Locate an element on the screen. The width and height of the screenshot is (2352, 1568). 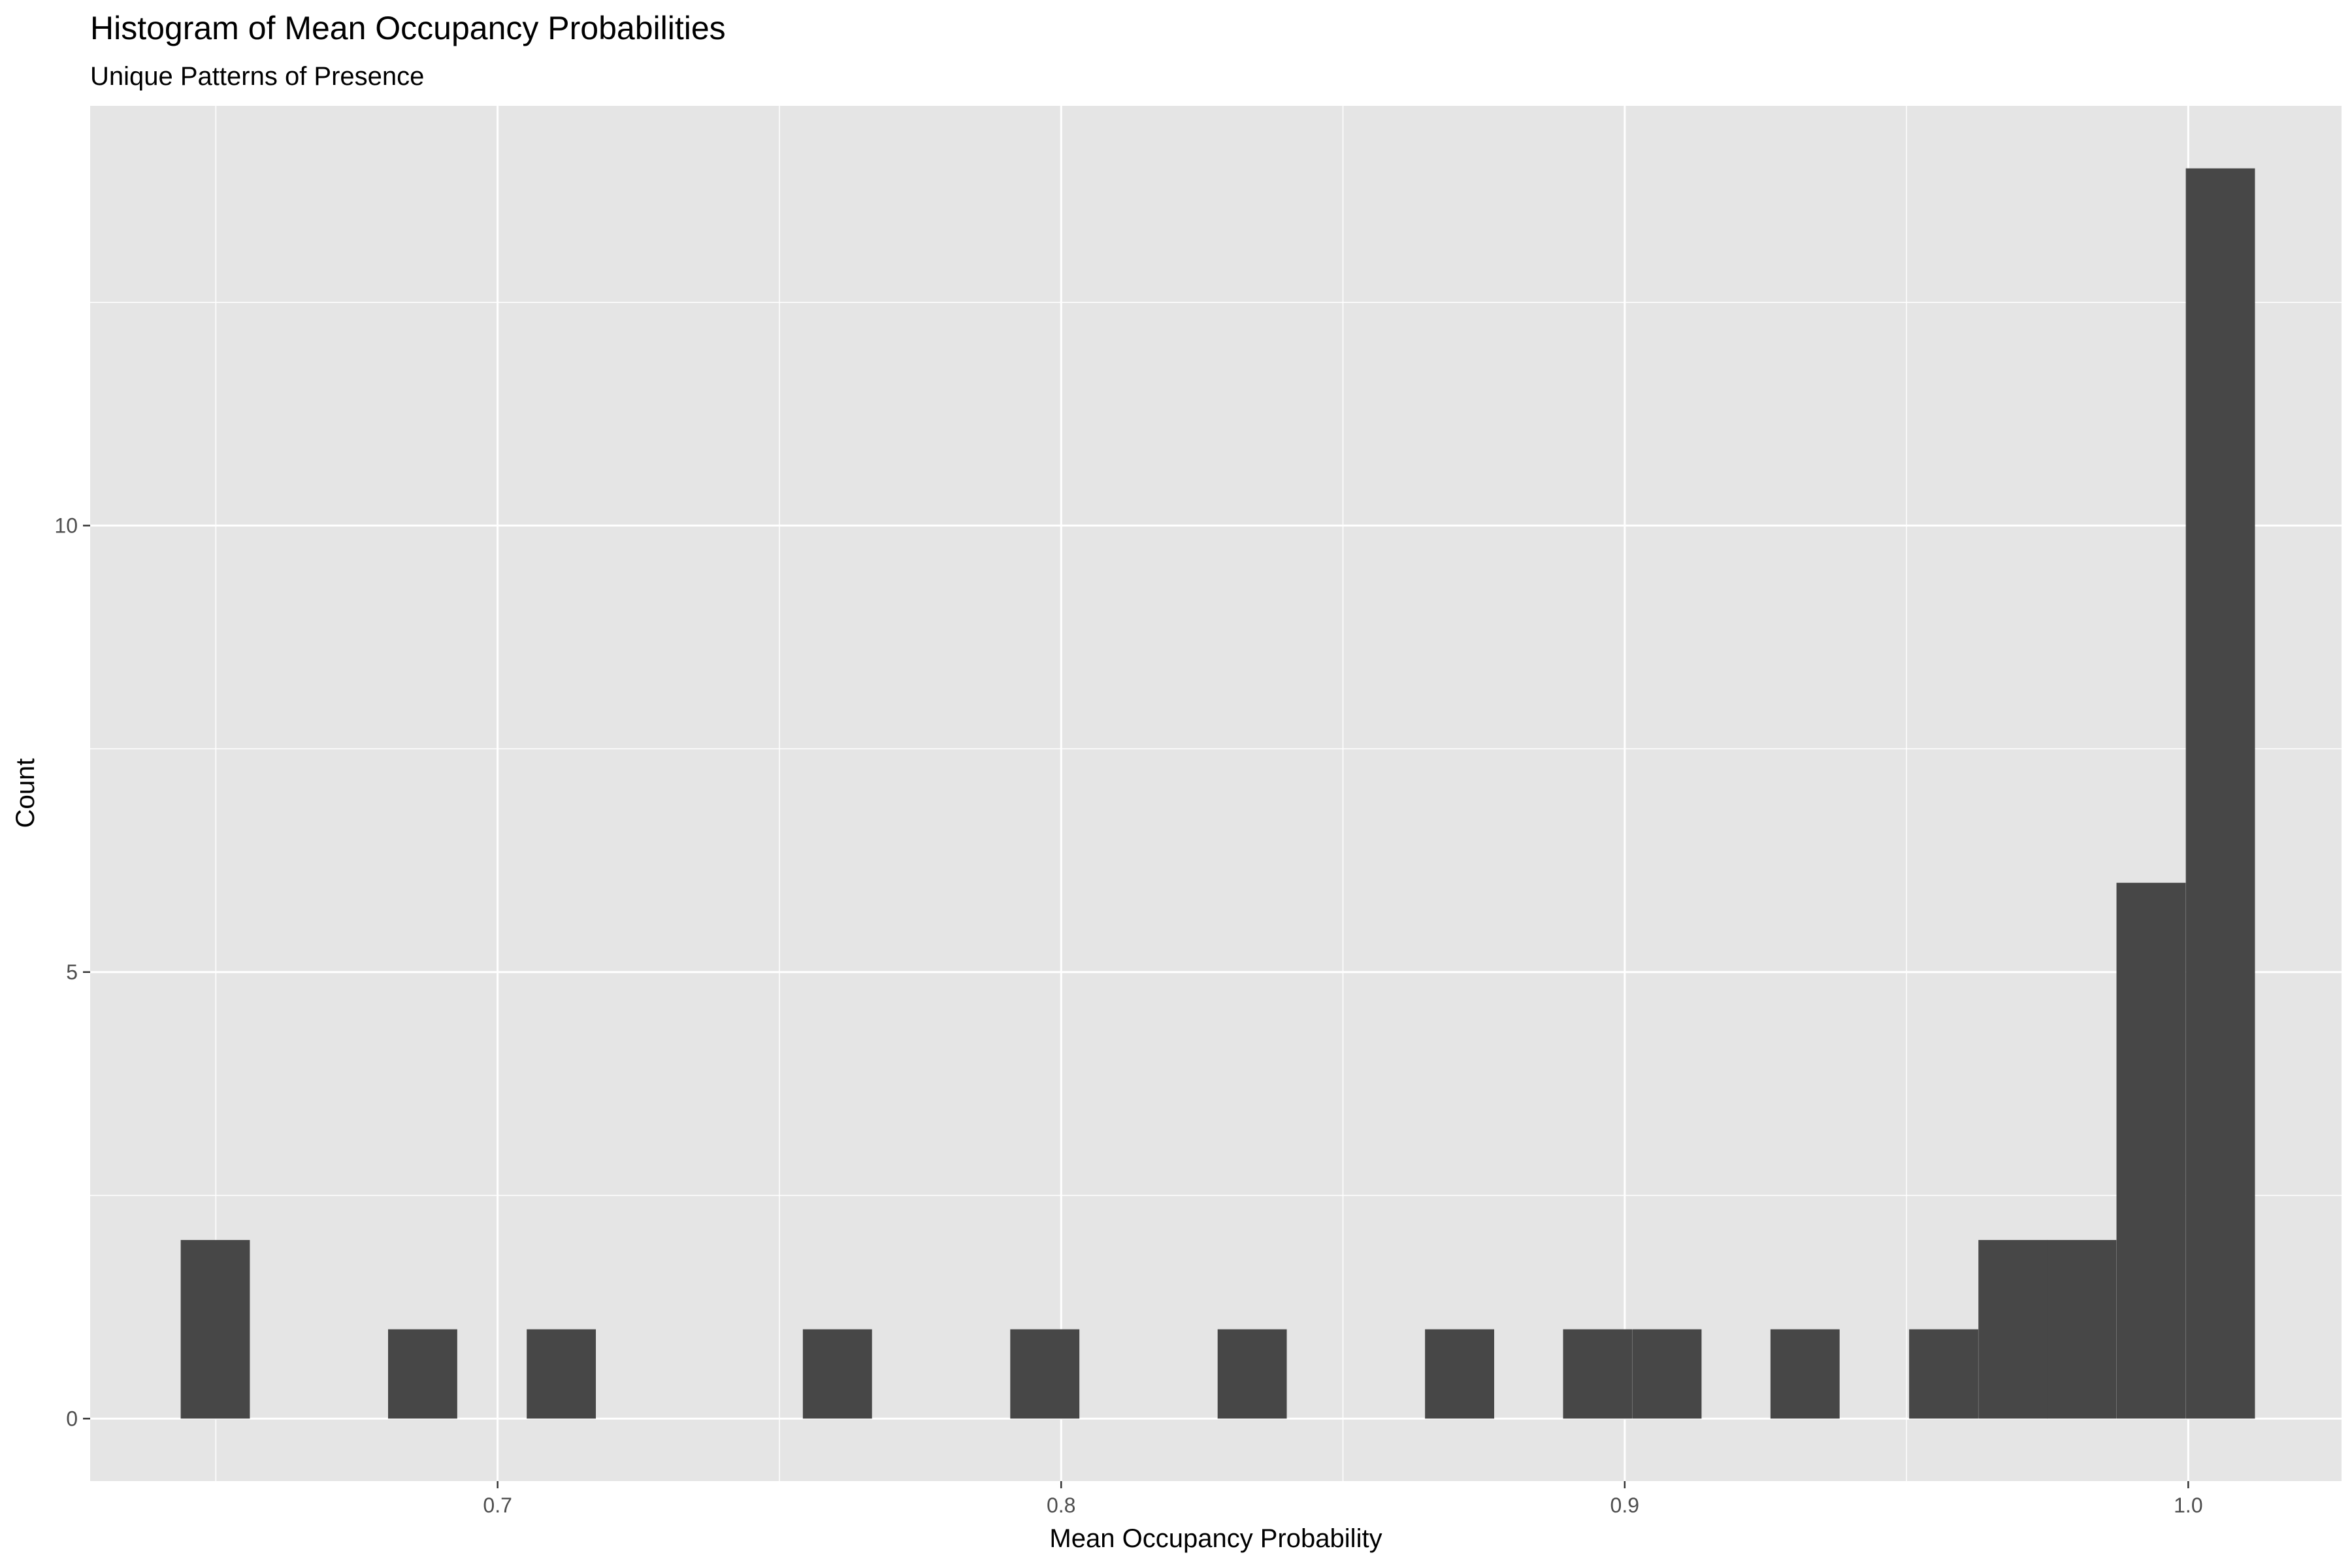
x-axis-title: Mean Occupancy Probability is located at coordinates (1215, 1538).